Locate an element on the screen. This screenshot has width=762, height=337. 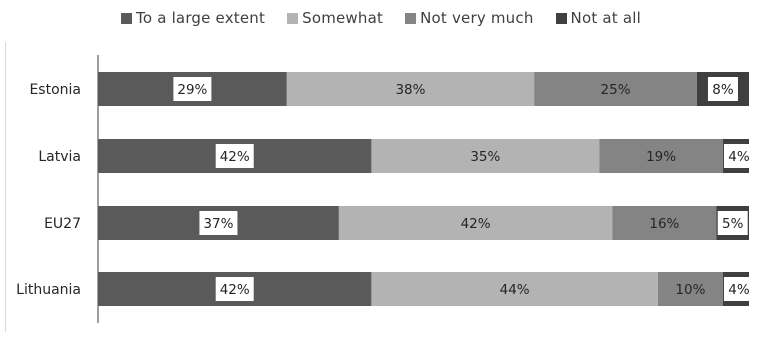
value-box-eu27-to-a-large-extent is located at coordinates (218, 223).